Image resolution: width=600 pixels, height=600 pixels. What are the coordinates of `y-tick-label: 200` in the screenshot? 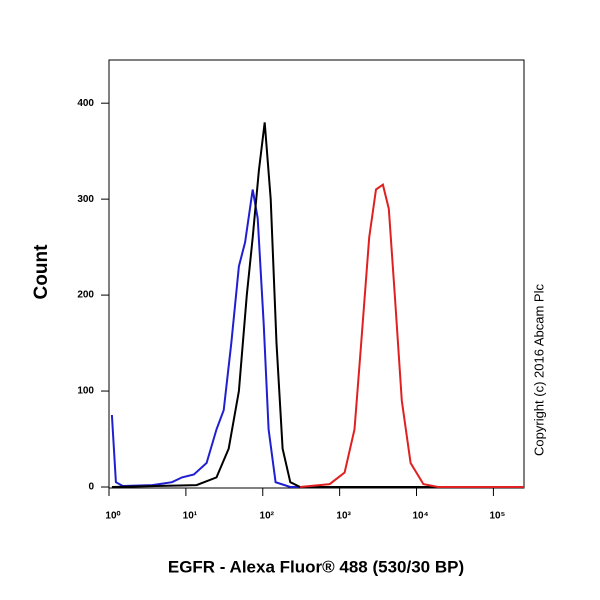 It's located at (85, 295).